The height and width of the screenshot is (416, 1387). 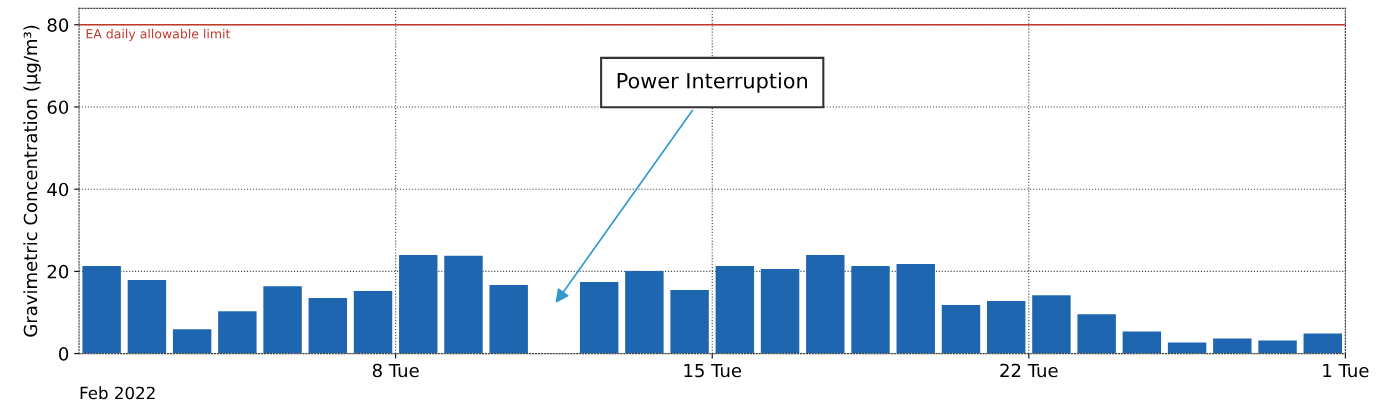 I want to click on y-tick-label: 40, so click(x=58, y=189).